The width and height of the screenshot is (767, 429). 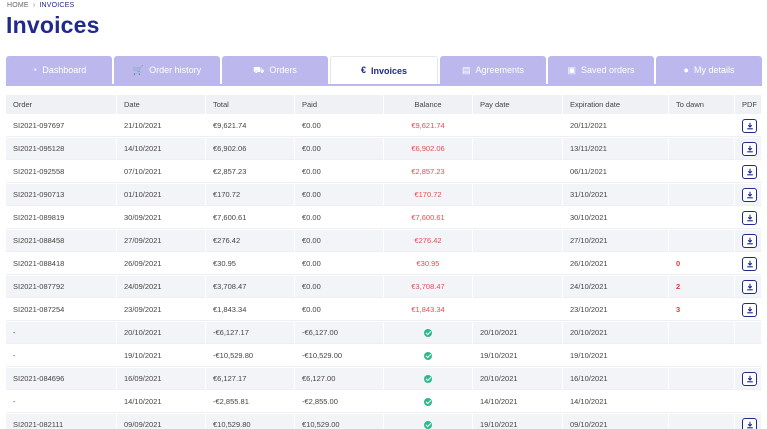 I want to click on header-pdf: PDF, so click(x=748, y=104).